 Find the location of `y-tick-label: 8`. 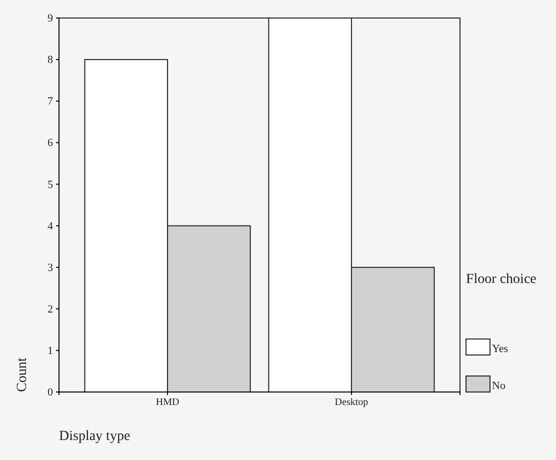

y-tick-label: 8 is located at coordinates (51, 60).